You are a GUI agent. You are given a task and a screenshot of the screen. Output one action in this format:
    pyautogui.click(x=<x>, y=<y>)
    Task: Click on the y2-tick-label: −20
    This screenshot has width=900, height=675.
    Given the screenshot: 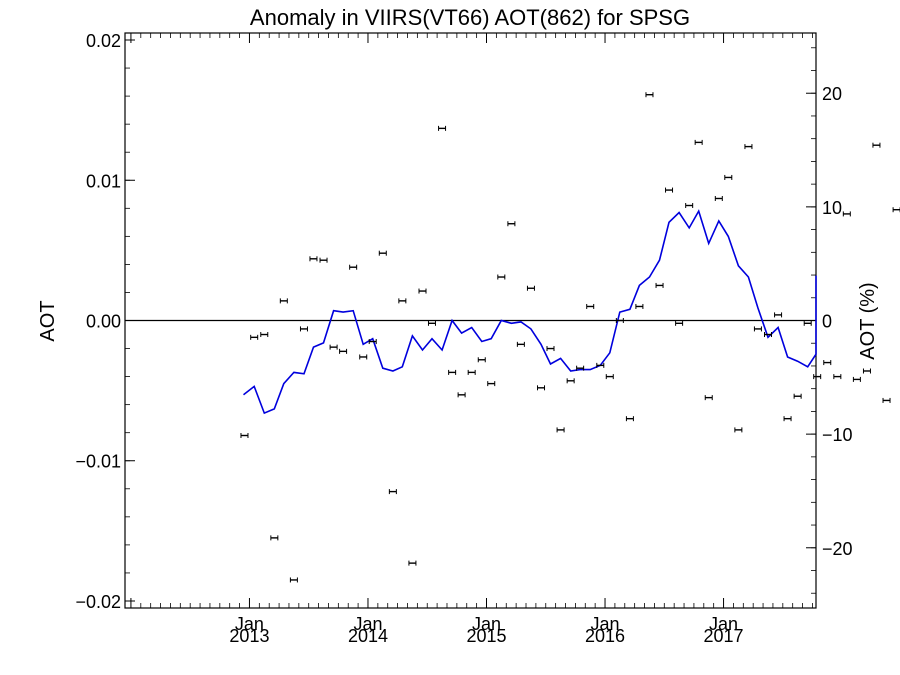 What is the action you would take?
    pyautogui.click(x=837, y=549)
    